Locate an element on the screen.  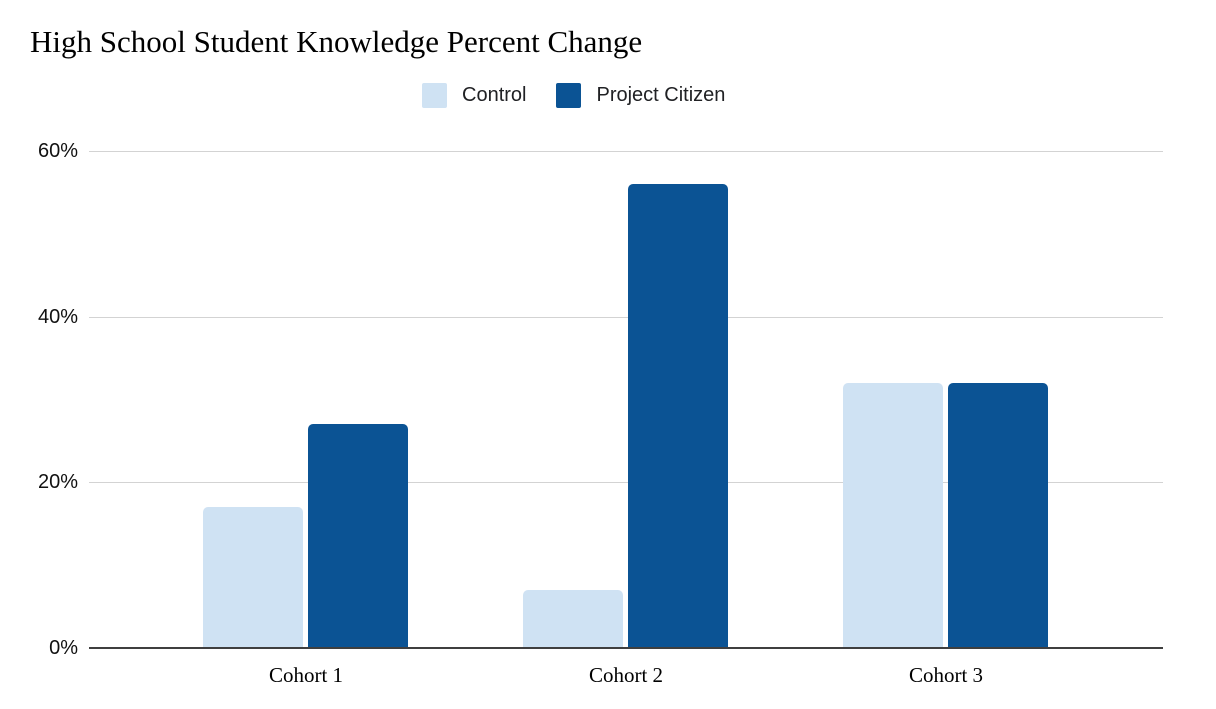
legend-label-control: Control is located at coordinates (494, 94).